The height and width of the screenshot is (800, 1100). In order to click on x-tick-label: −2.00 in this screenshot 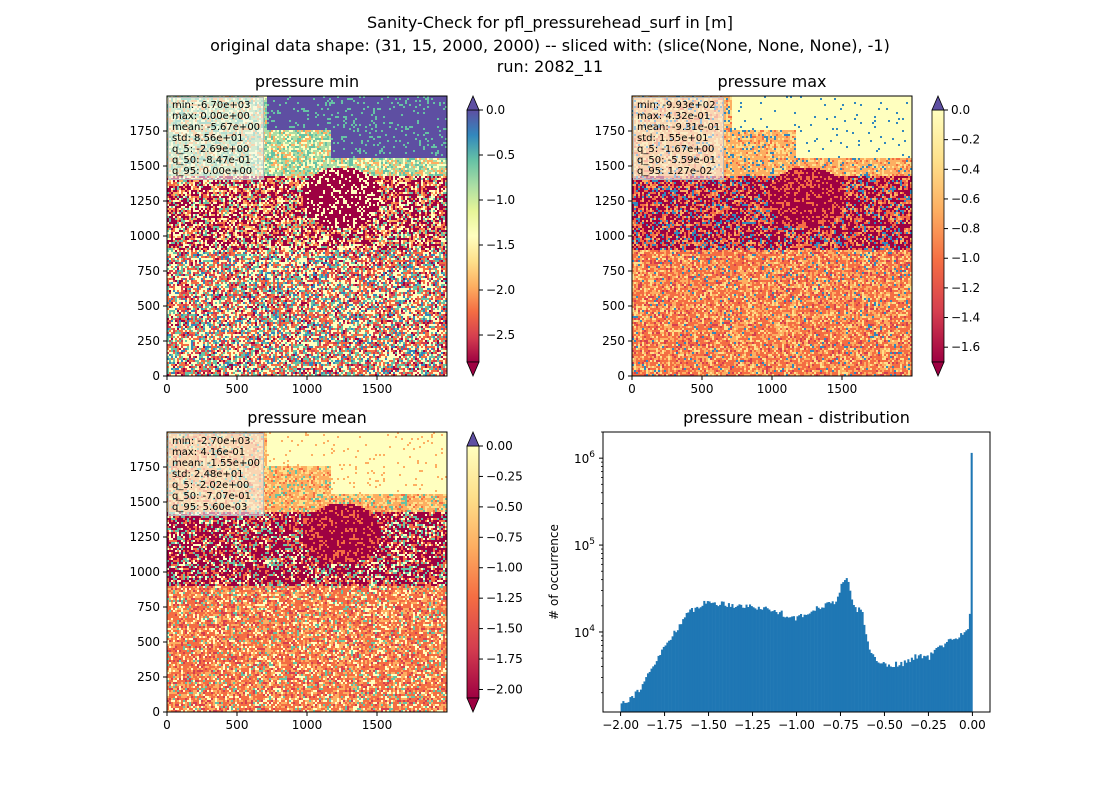, I will do `click(620, 725)`.